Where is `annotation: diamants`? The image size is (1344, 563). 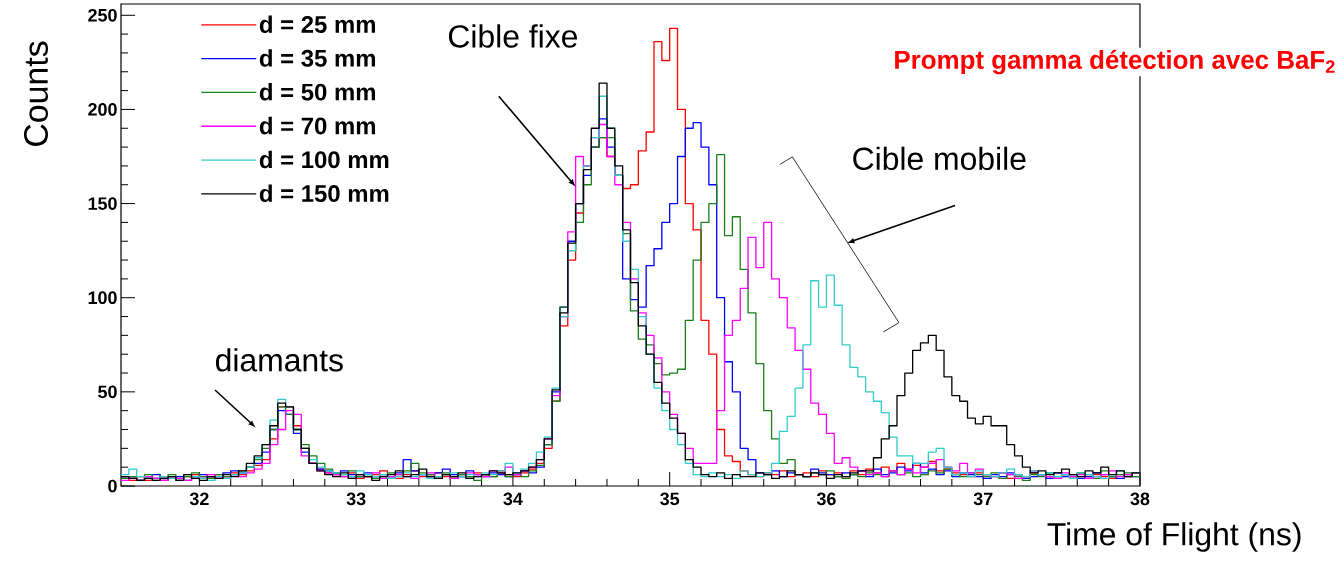
annotation: diamants is located at coordinates (279, 360).